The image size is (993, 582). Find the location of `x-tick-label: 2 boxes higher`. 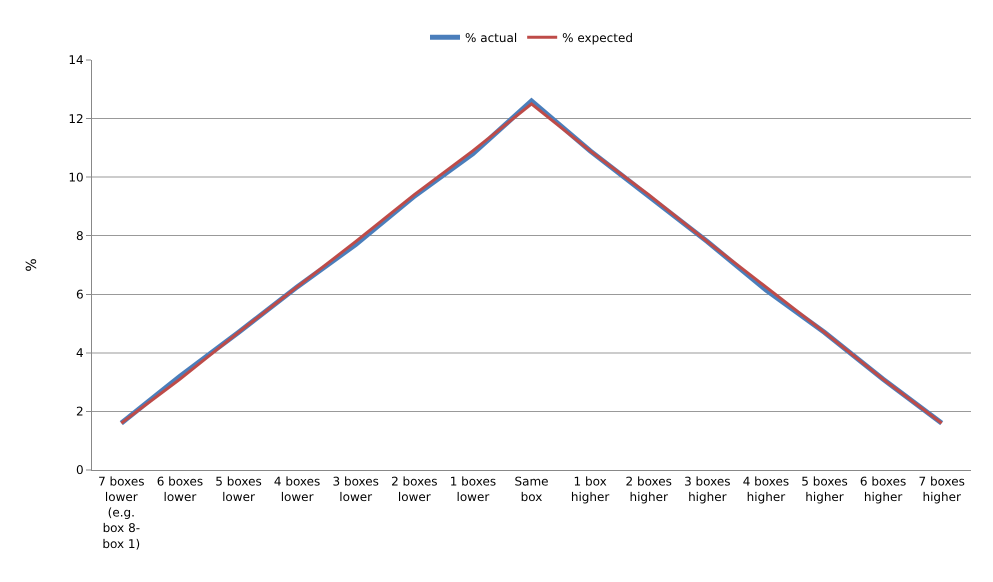

x-tick-label: 2 boxes higher is located at coordinates (648, 489).